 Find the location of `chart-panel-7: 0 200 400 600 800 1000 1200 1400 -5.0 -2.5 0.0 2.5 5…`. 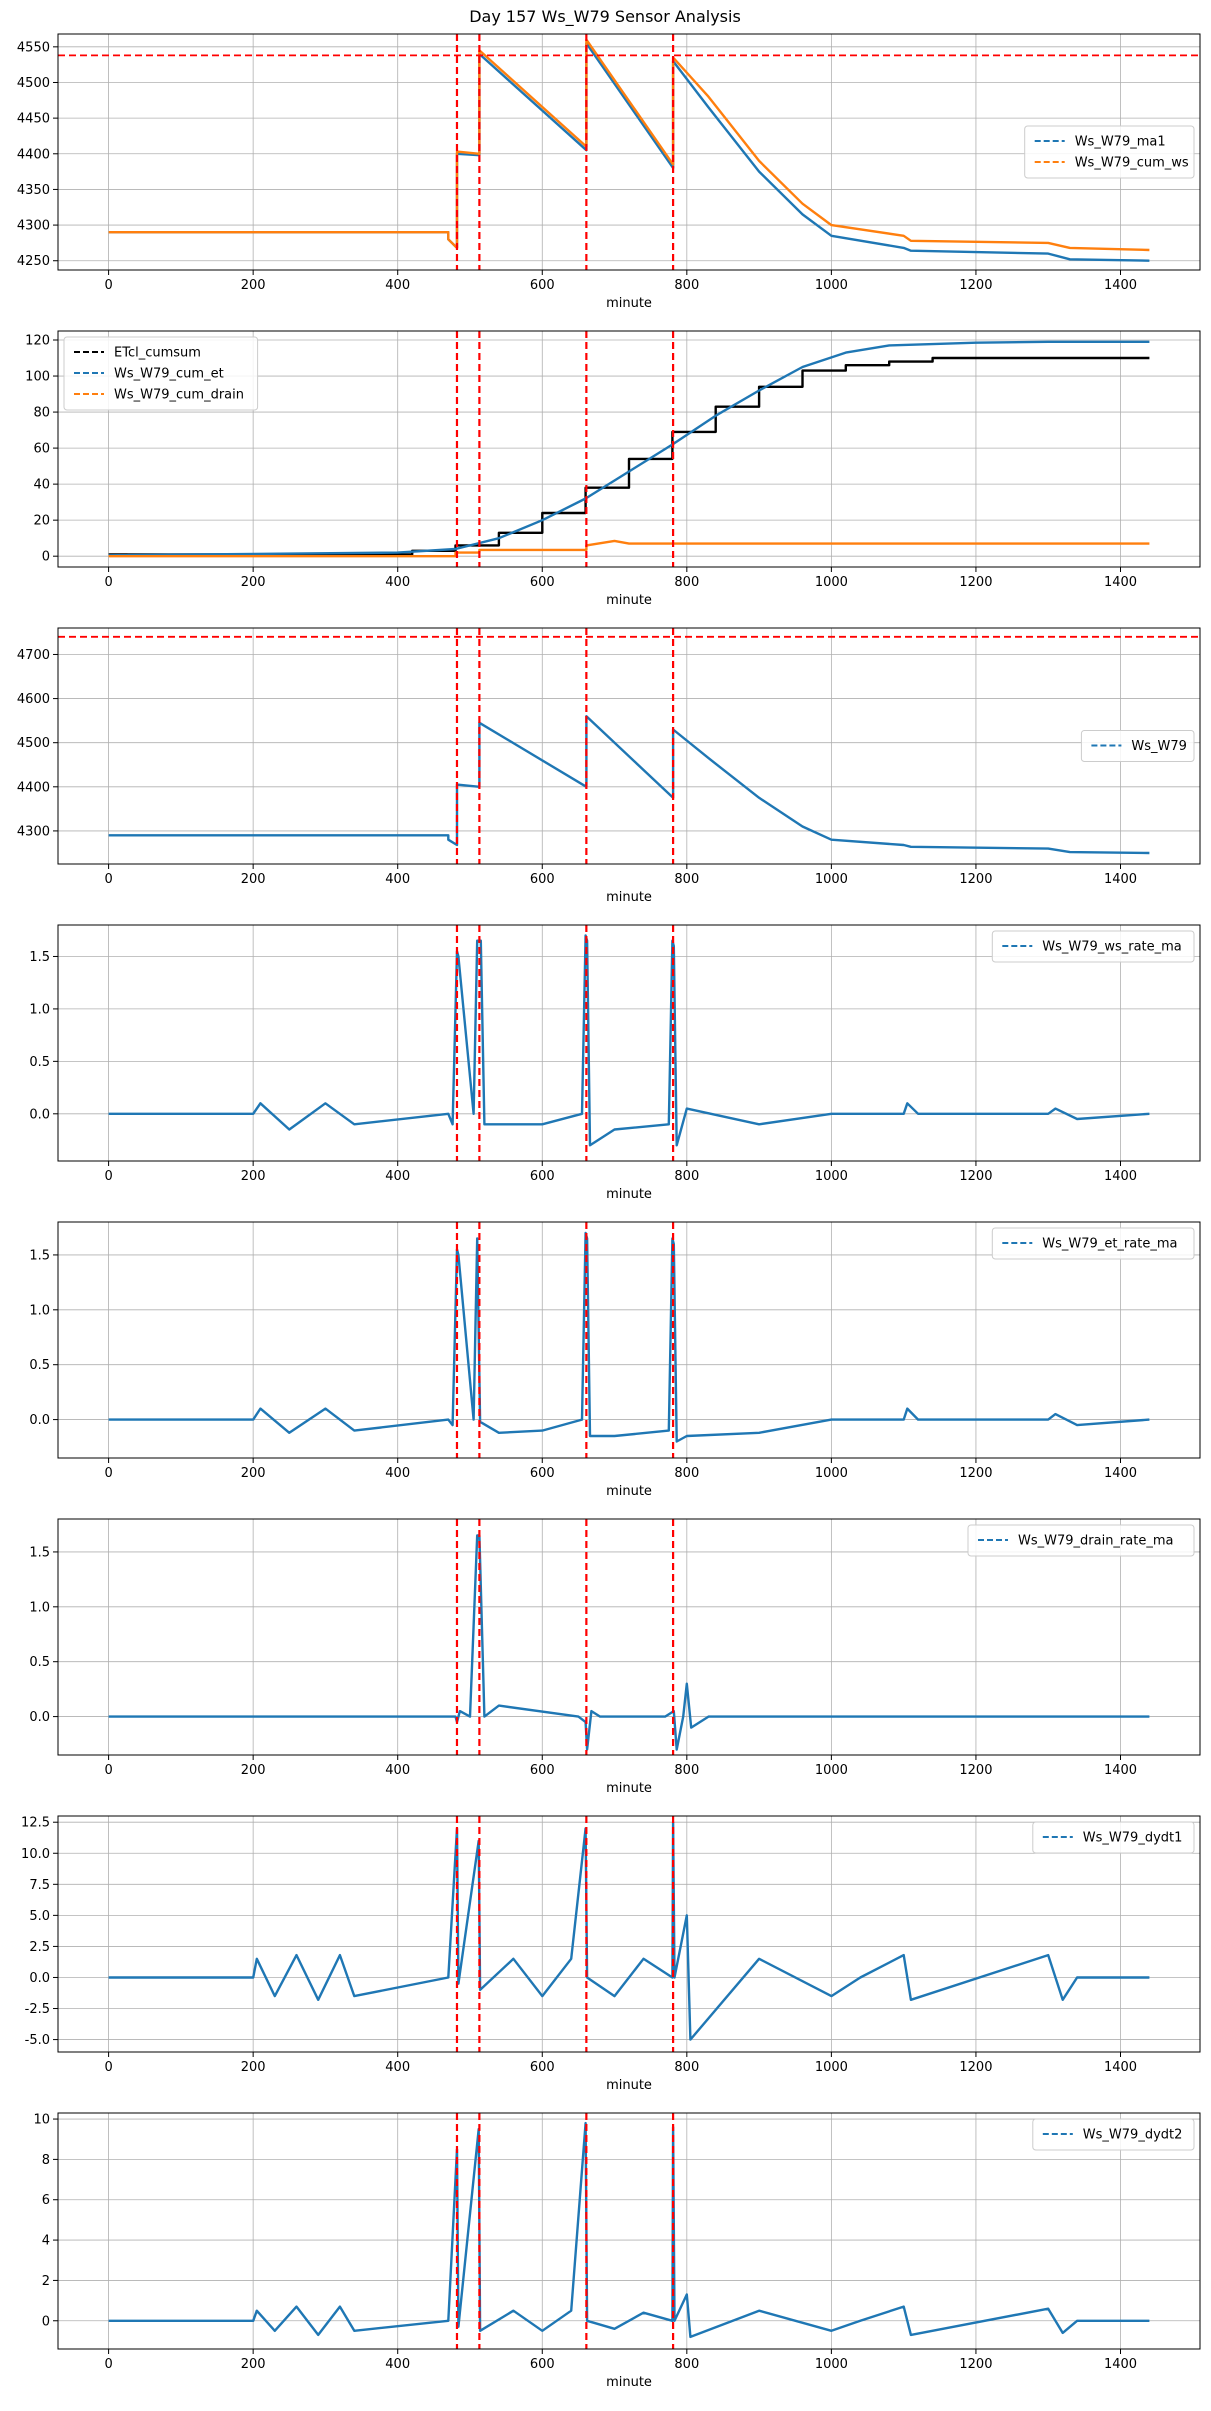

chart-panel-7: 0 200 400 600 800 1000 1200 1400 -5.0 -2.5 0.0 2.5 5… is located at coordinates (611, 1954).